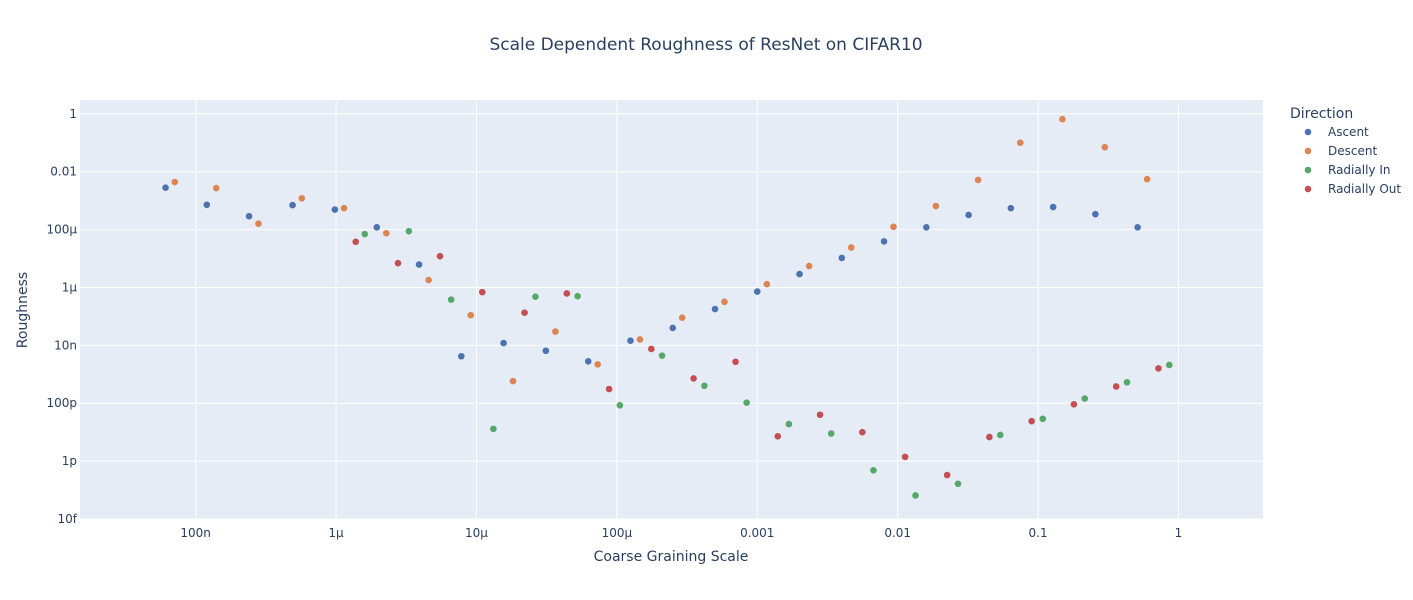  Describe the element at coordinates (69, 461) in the screenshot. I see `y-tick-label: 1p` at that location.